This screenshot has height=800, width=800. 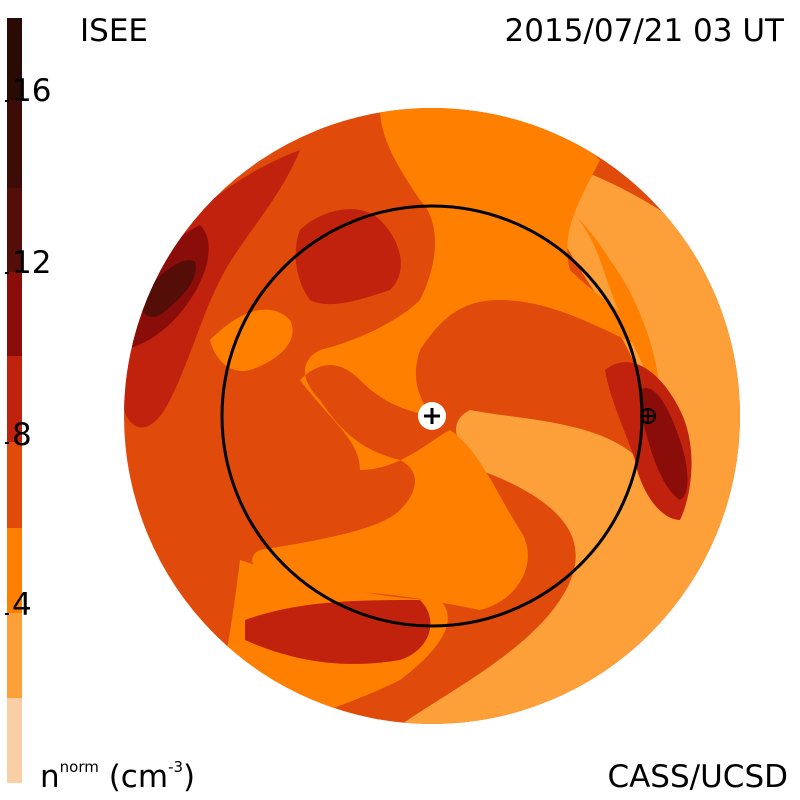 I want to click on colorbar-label-16: 16, so click(x=32, y=91).